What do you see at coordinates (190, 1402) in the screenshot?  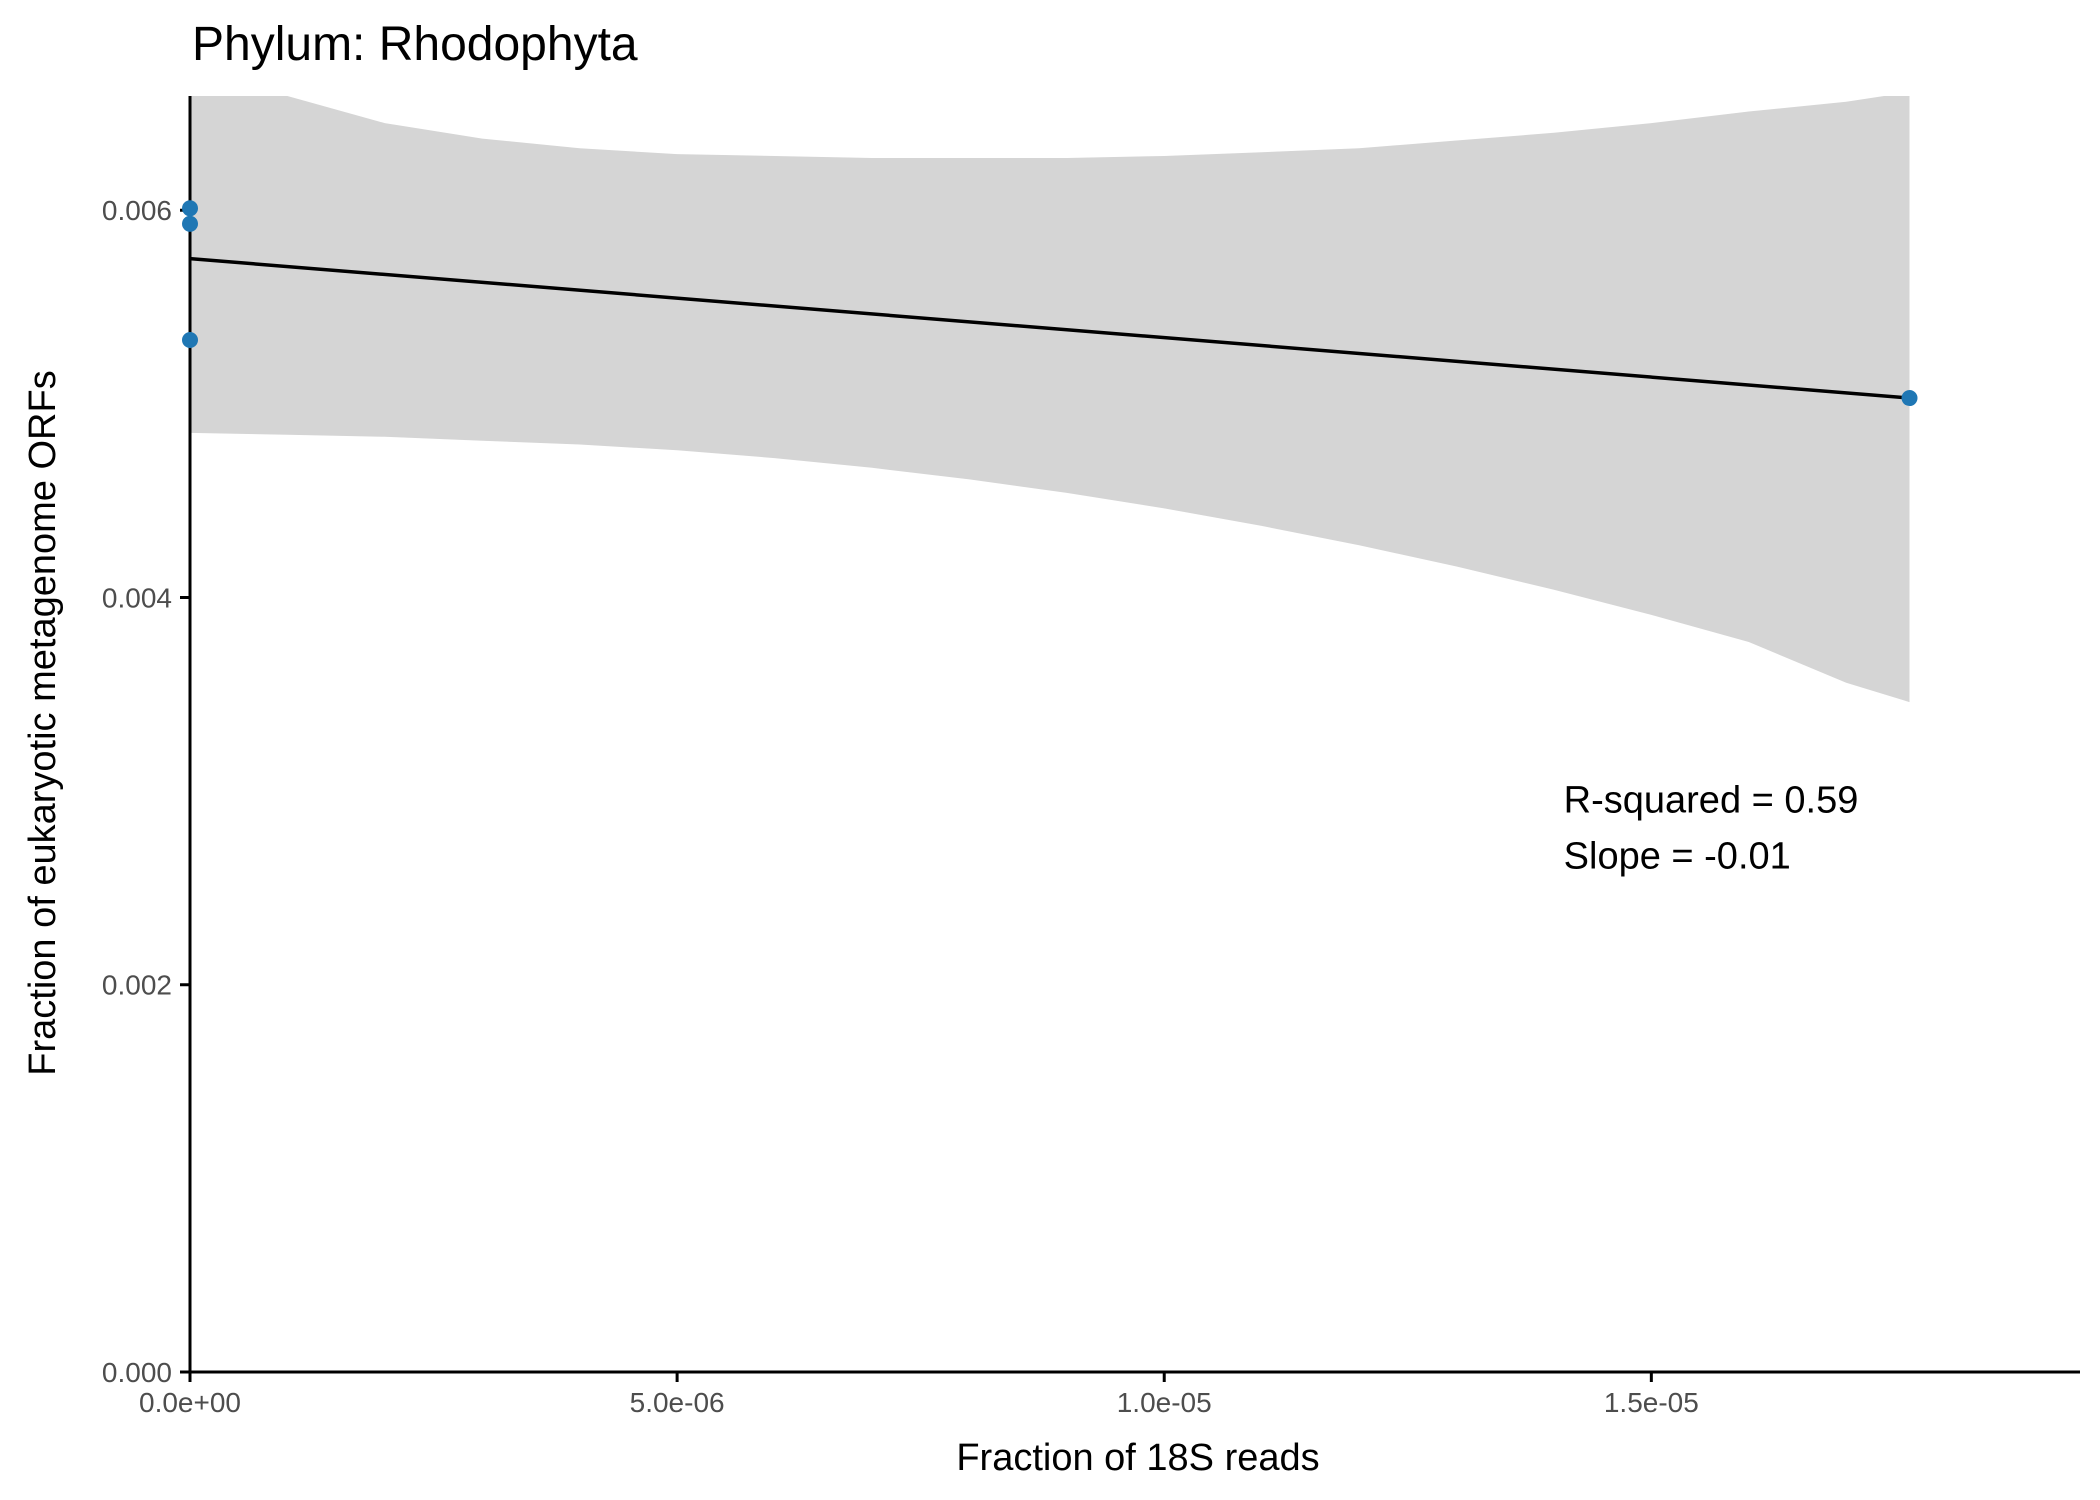 I see `x-tick-label: 0.0e+00` at bounding box center [190, 1402].